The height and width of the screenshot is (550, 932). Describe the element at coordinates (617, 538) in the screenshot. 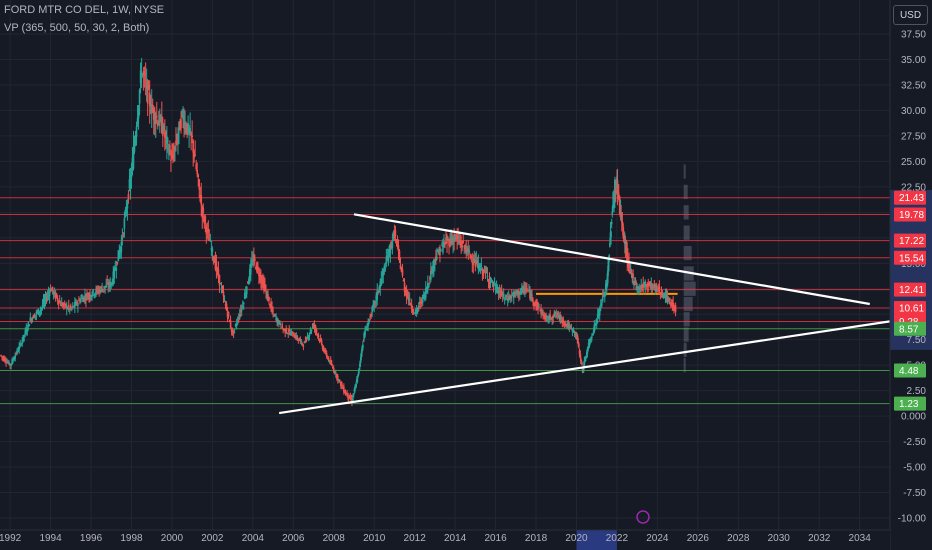

I see `x-tick-label: 2022` at that location.